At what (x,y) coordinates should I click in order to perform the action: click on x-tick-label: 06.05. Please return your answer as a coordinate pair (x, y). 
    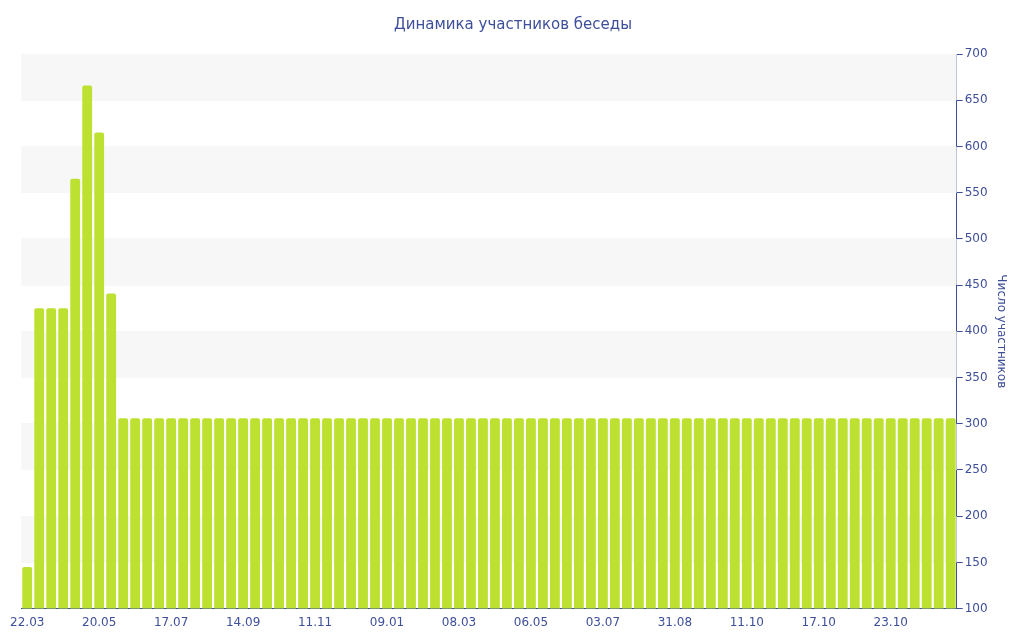
    Looking at the image, I should click on (531, 621).